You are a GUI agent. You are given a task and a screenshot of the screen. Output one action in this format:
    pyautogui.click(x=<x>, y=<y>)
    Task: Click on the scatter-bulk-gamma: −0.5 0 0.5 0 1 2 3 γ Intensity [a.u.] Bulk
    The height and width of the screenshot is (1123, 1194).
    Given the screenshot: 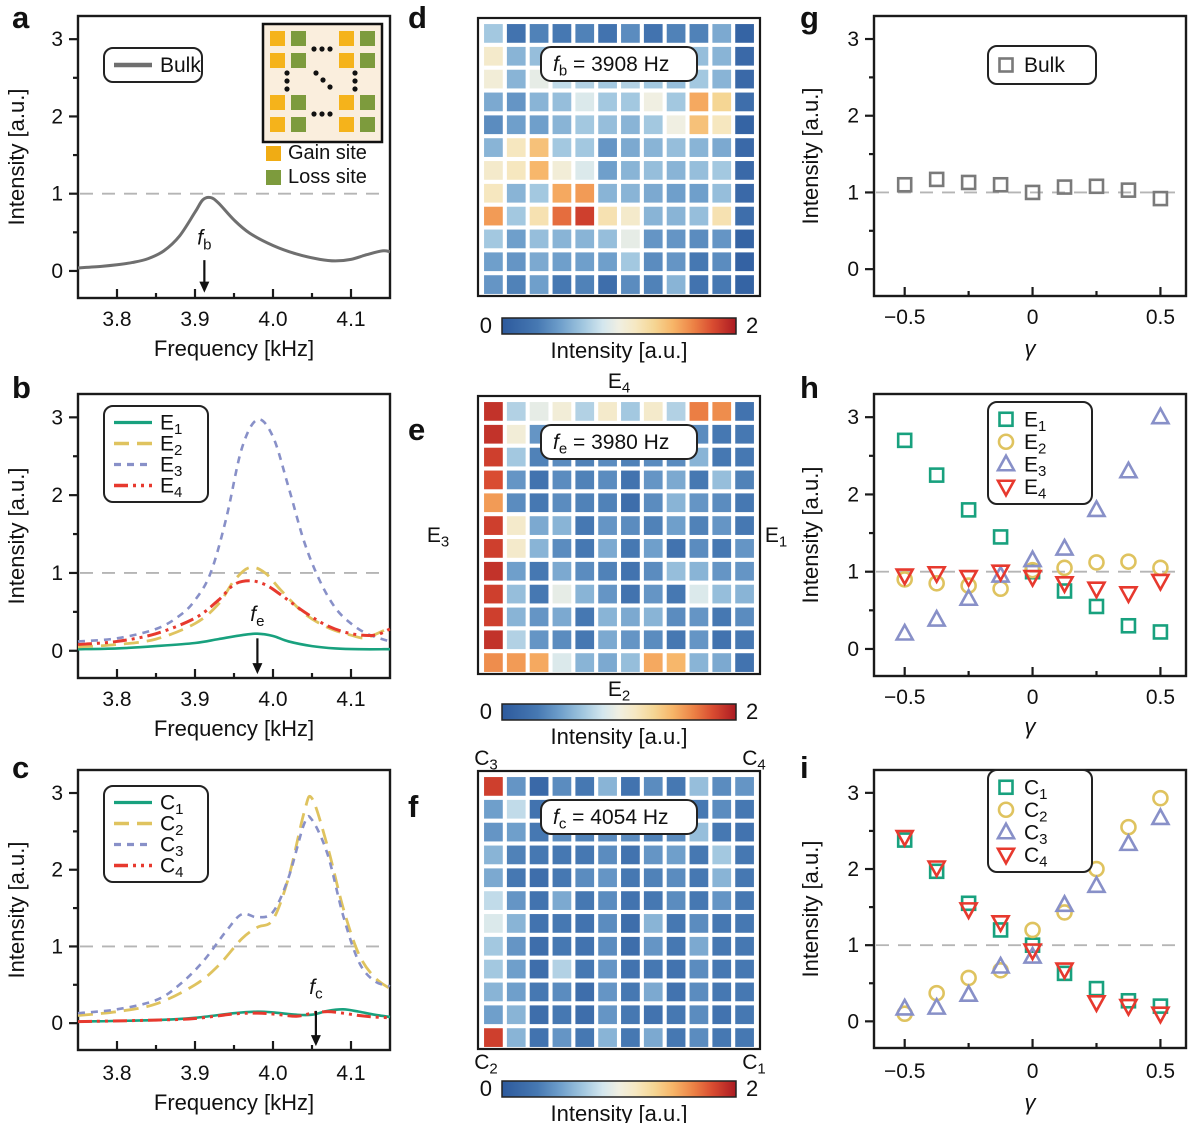 What is the action you would take?
    pyautogui.click(x=993, y=187)
    